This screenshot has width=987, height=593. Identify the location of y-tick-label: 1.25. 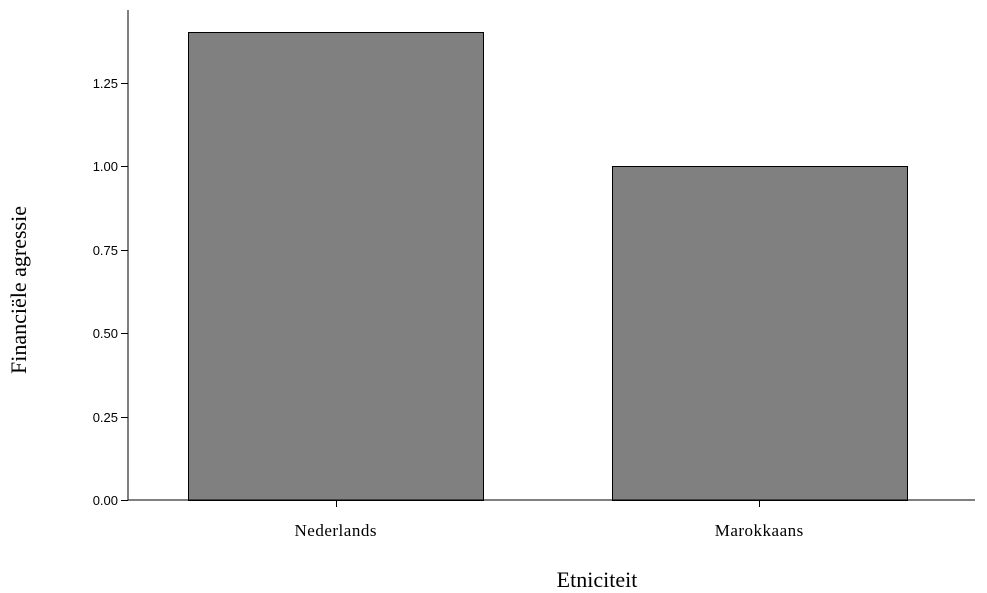
(105, 83).